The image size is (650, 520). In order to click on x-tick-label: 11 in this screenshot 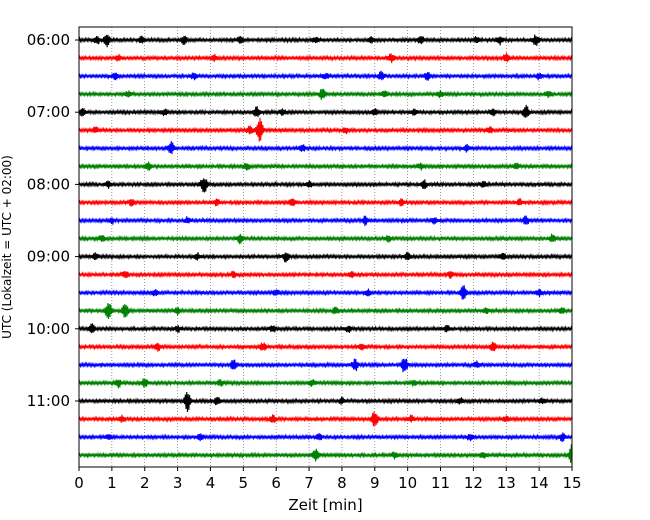, I will do `click(440, 483)`.